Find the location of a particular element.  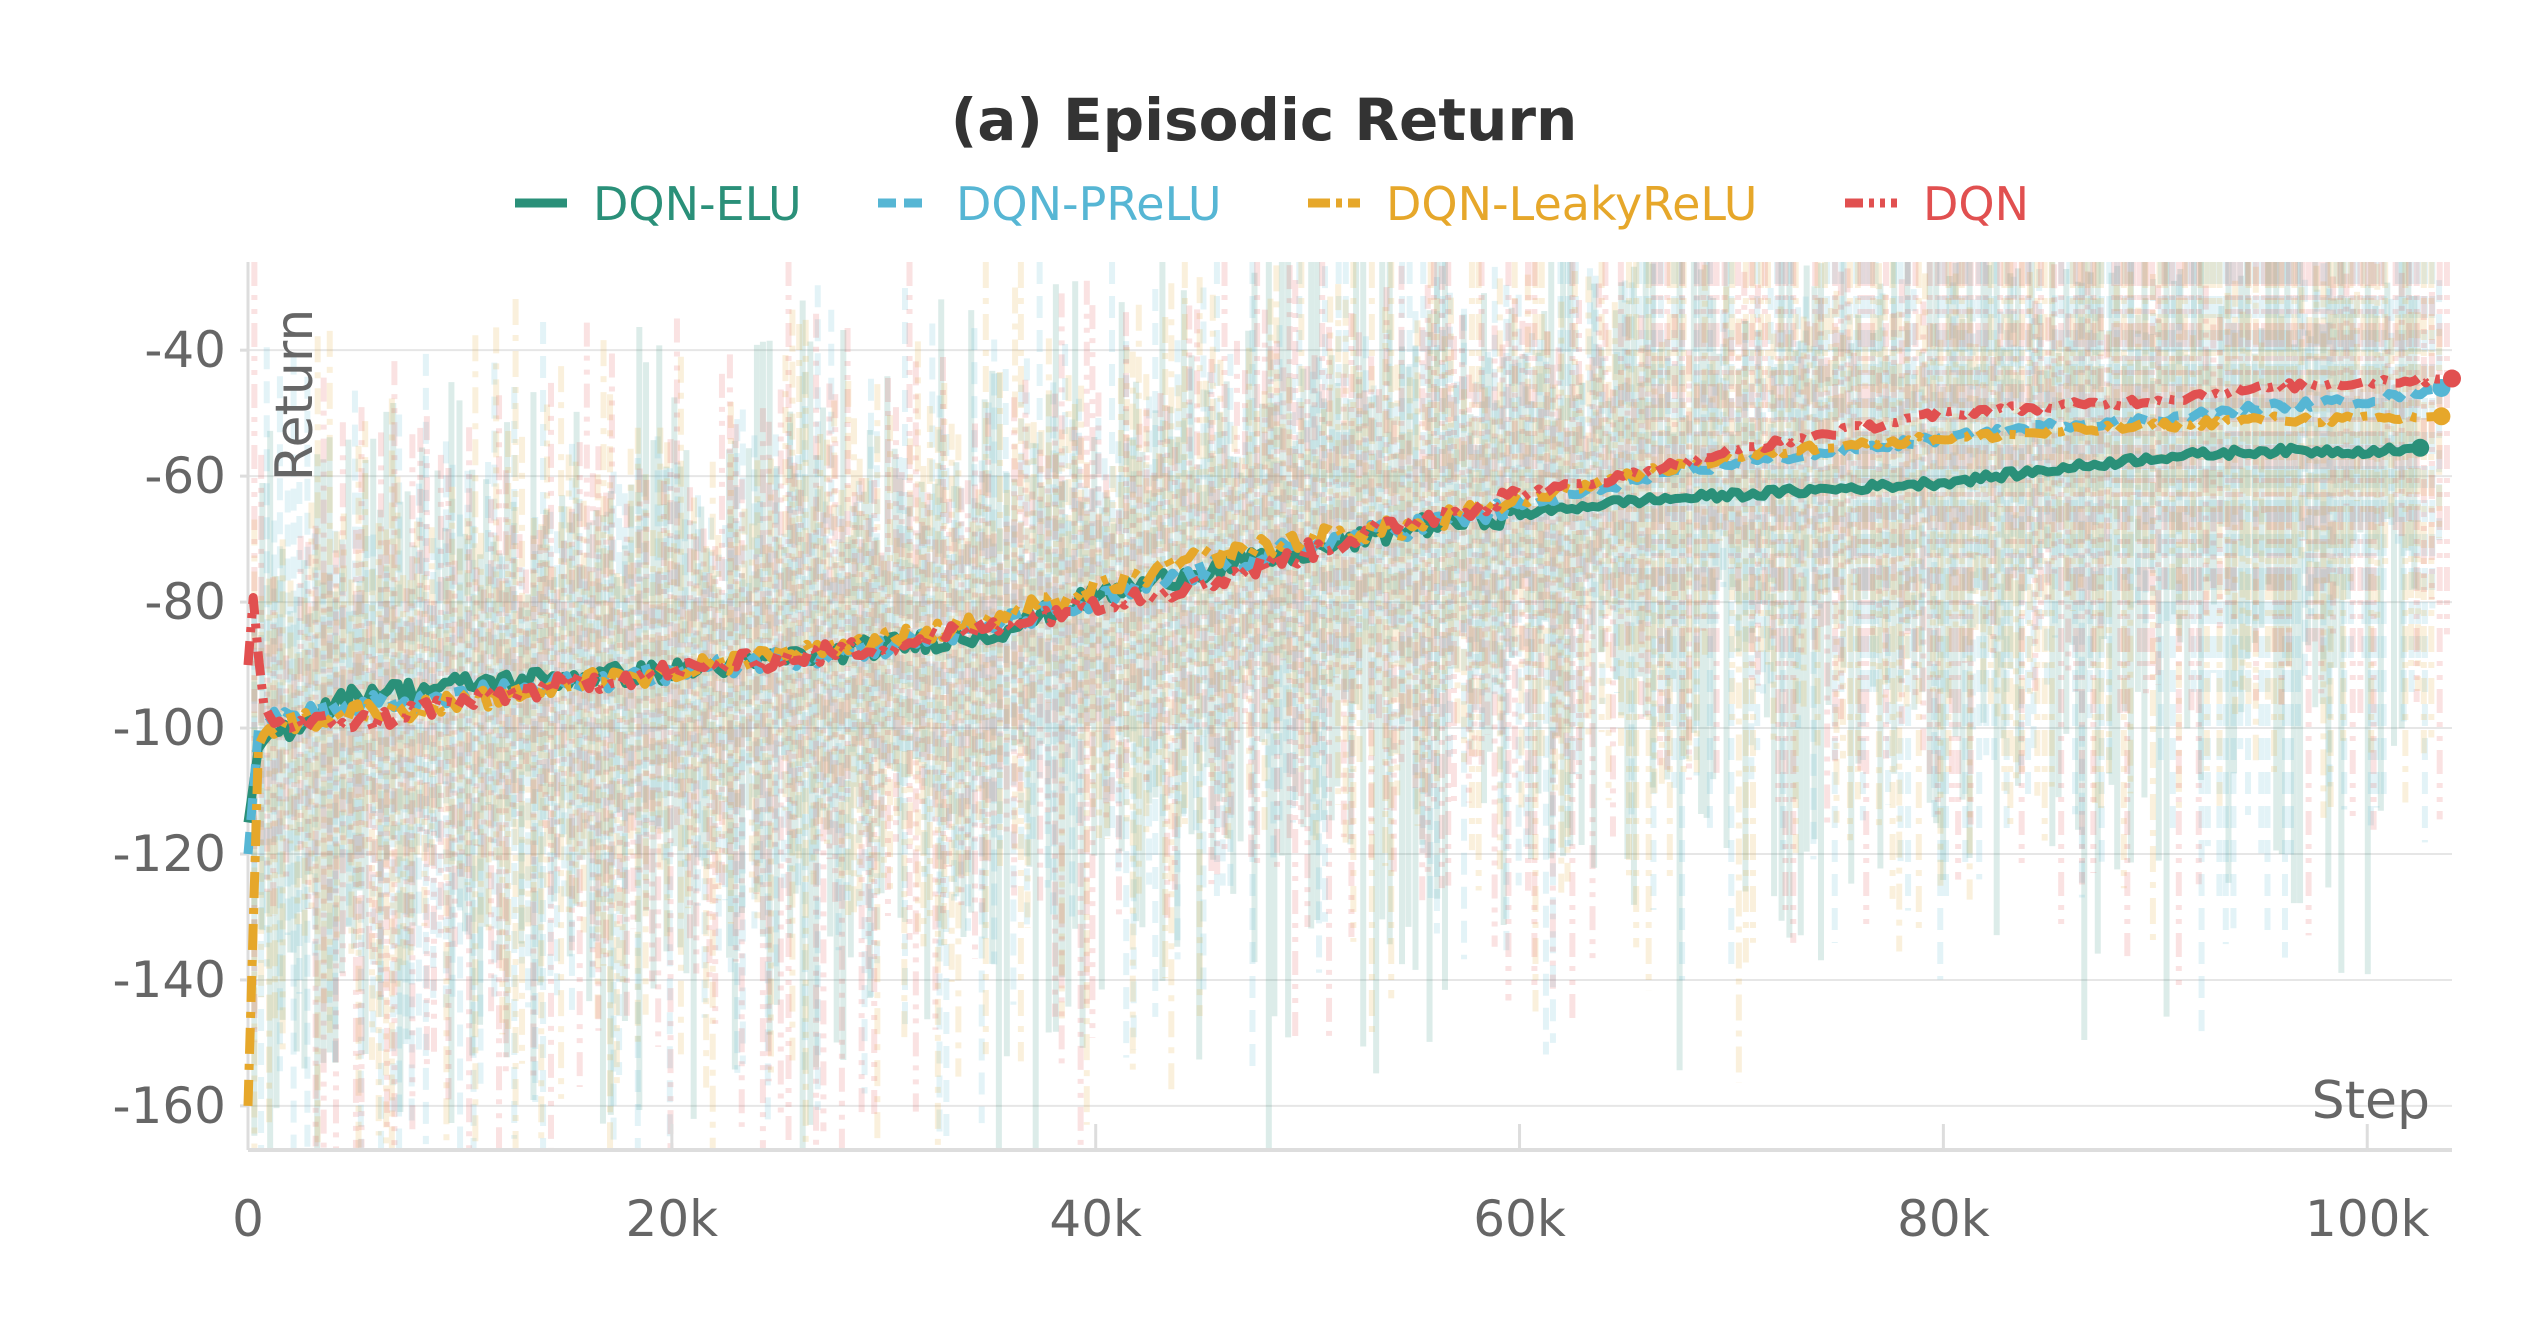

legend-label: DQN-ELU is located at coordinates (697, 204).